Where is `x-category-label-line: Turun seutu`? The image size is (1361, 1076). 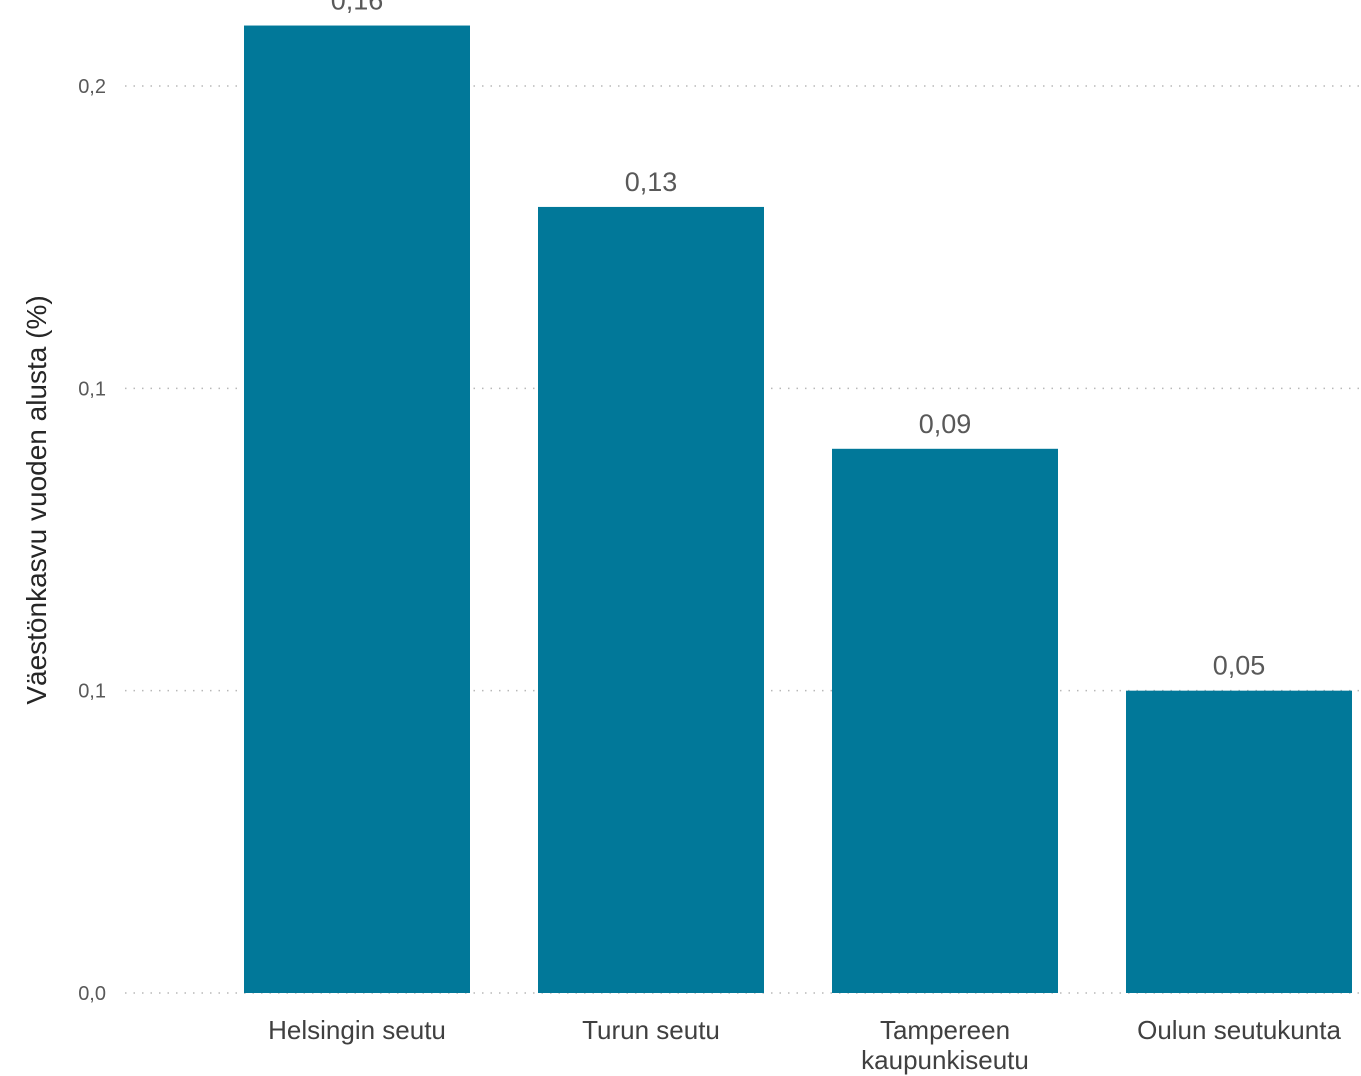 x-category-label-line: Turun seutu is located at coordinates (651, 1030).